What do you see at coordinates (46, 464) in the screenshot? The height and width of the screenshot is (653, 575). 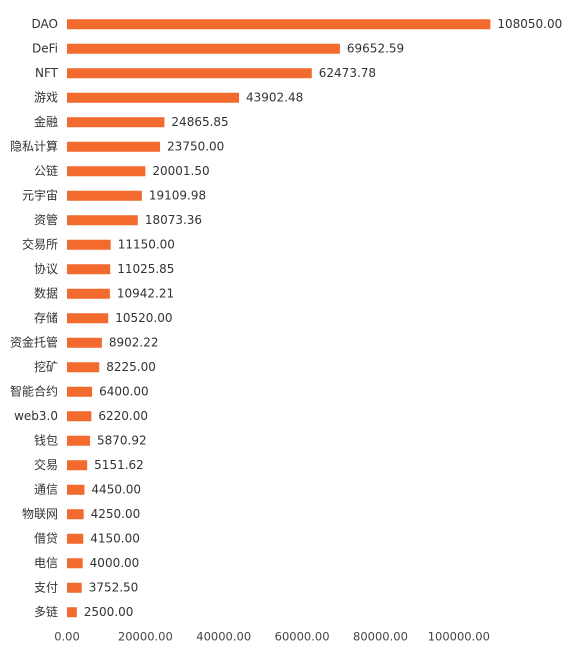 I see `y-tick-label: 交易` at bounding box center [46, 464].